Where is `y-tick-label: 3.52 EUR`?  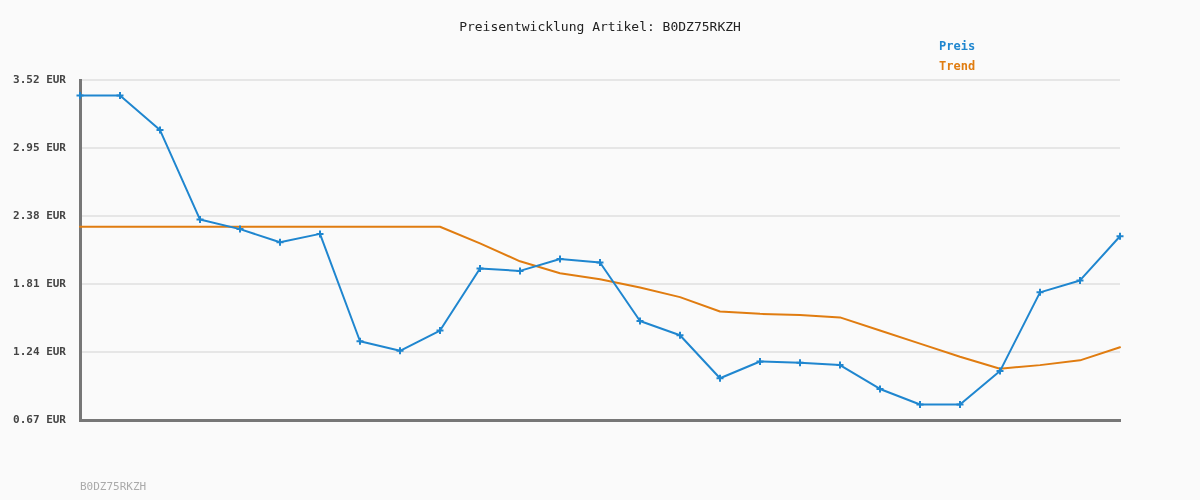
y-tick-label: 3.52 EUR is located at coordinates (40, 79).